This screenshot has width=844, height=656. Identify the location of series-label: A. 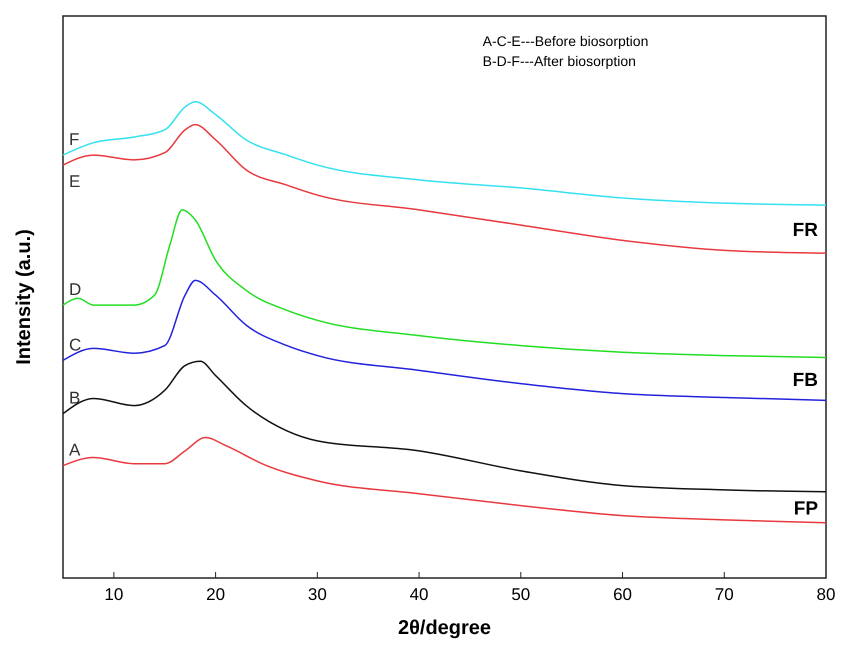
(75, 450).